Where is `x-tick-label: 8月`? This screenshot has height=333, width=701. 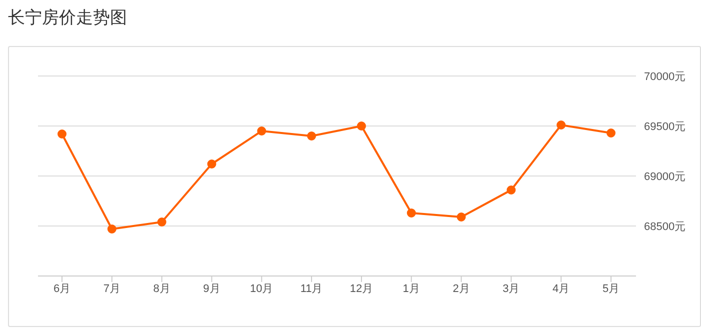
x-tick-label: 8月 is located at coordinates (161, 288).